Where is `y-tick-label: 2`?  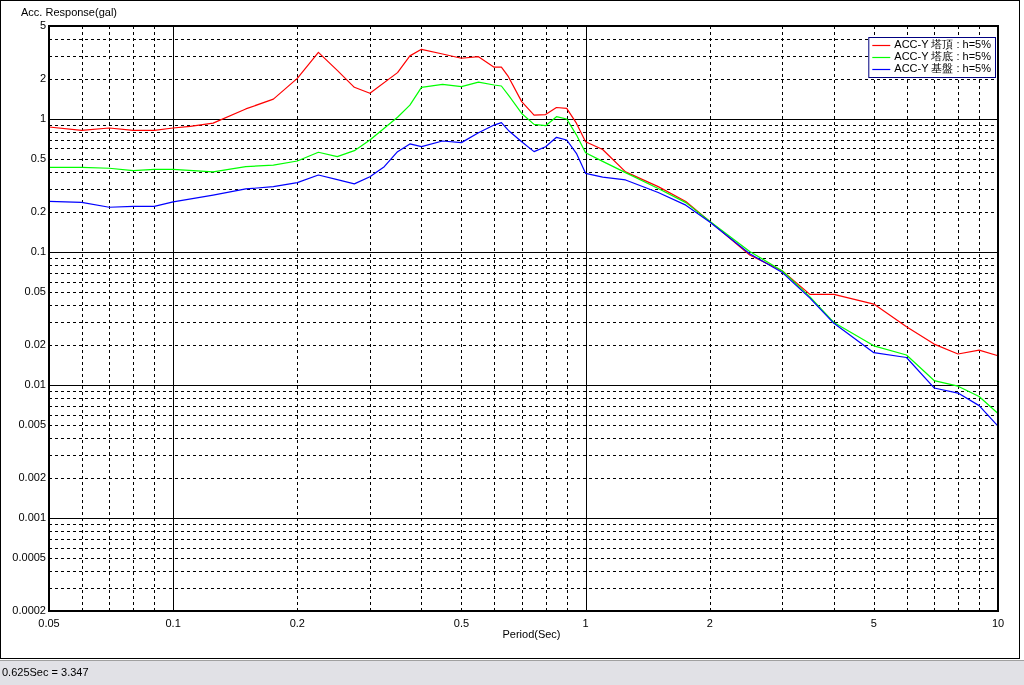
y-tick-label: 2 is located at coordinates (42, 77).